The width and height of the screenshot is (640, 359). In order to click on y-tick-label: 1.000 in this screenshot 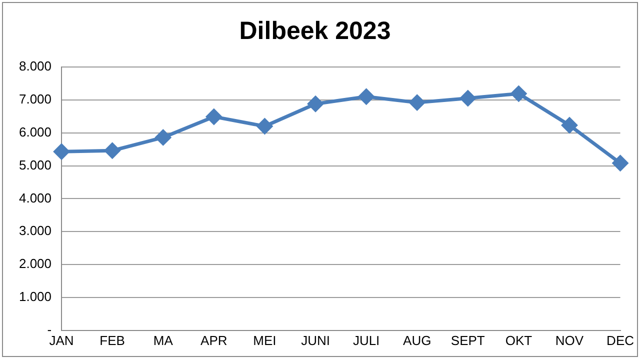, I will do `click(35, 296)`.